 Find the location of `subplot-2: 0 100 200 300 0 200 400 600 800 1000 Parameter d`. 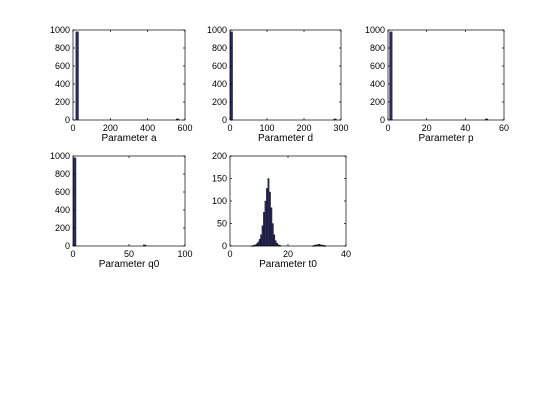

subplot-2: 0 100 200 300 0 200 400 600 800 1000 Parameter d is located at coordinates (278, 84).